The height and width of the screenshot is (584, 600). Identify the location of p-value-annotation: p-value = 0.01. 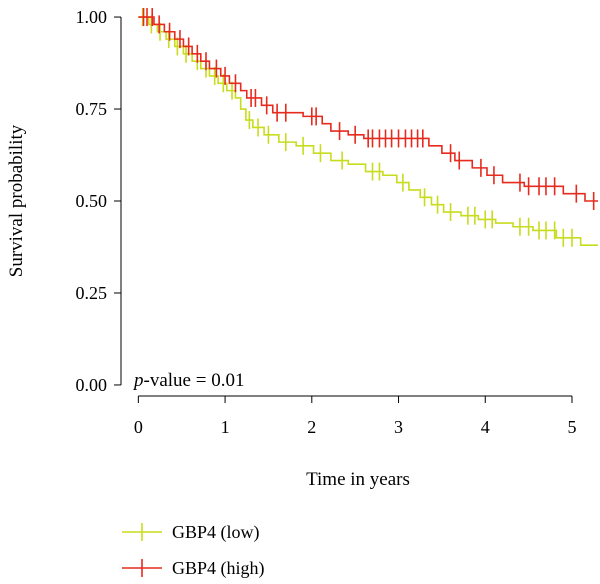
(188, 380).